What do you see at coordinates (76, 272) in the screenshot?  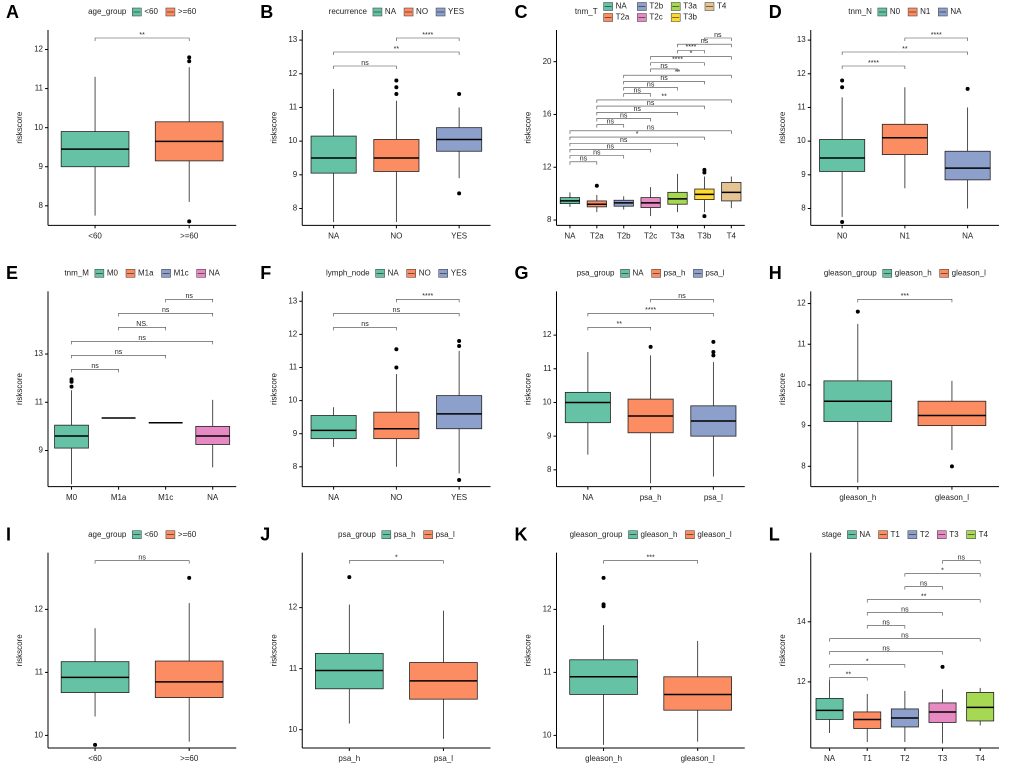 I see `legend-title: tnm_M` at bounding box center [76, 272].